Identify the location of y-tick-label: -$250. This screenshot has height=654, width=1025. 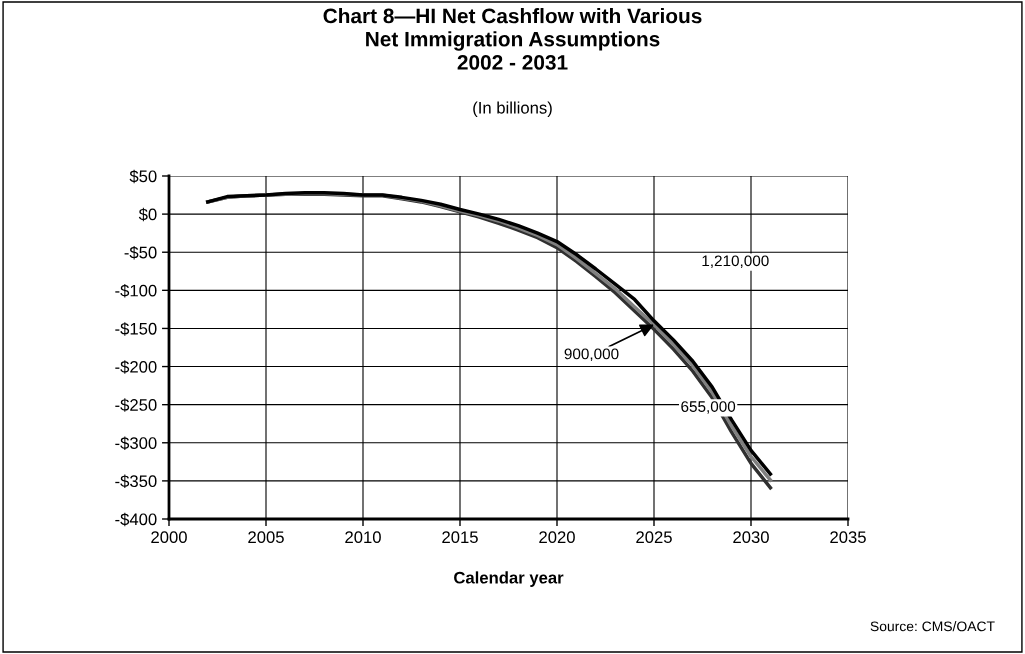
(136, 405).